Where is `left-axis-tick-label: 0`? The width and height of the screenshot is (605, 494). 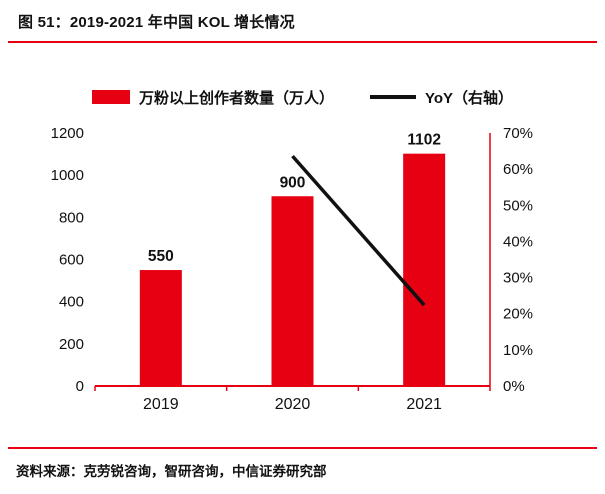 left-axis-tick-label: 0 is located at coordinates (80, 386).